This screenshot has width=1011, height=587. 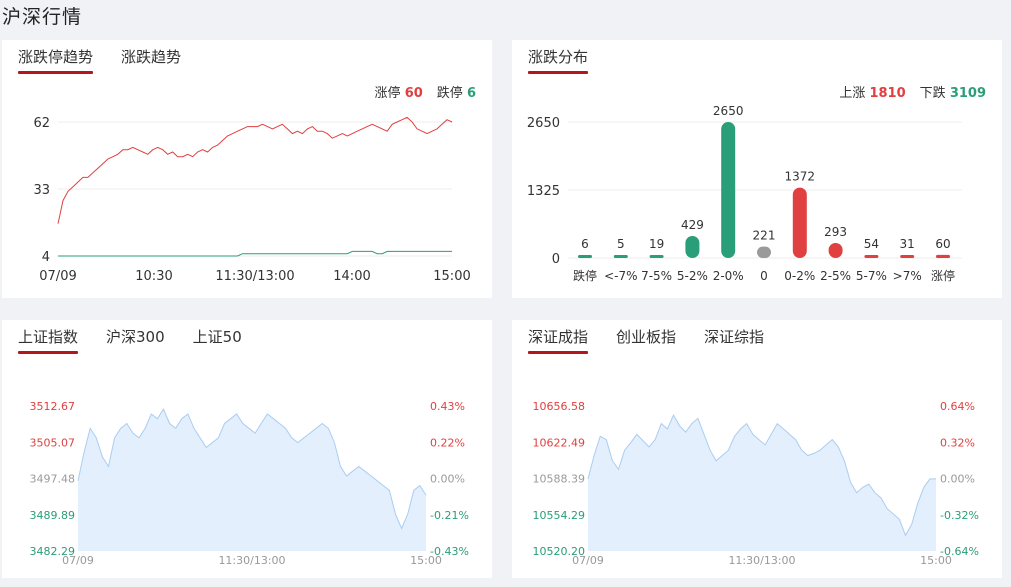 What do you see at coordinates (799, 276) in the screenshot?
I see `category-label: 0-2%` at bounding box center [799, 276].